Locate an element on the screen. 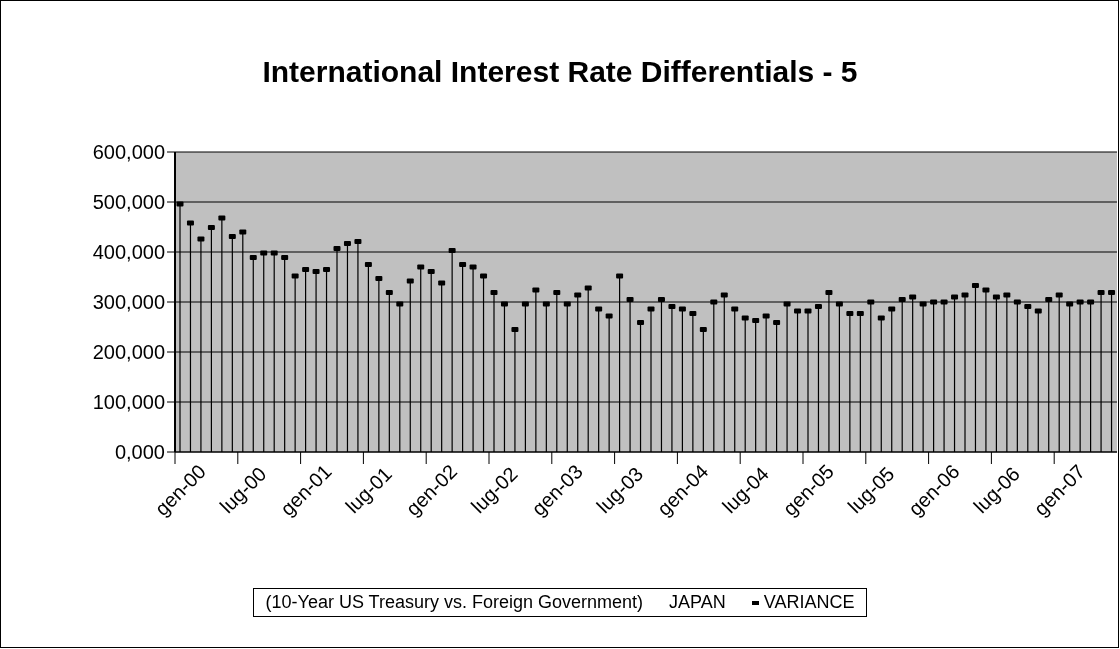 The height and width of the screenshot is (649, 1120). y-tick-label: 600,000 is located at coordinates (128, 152).